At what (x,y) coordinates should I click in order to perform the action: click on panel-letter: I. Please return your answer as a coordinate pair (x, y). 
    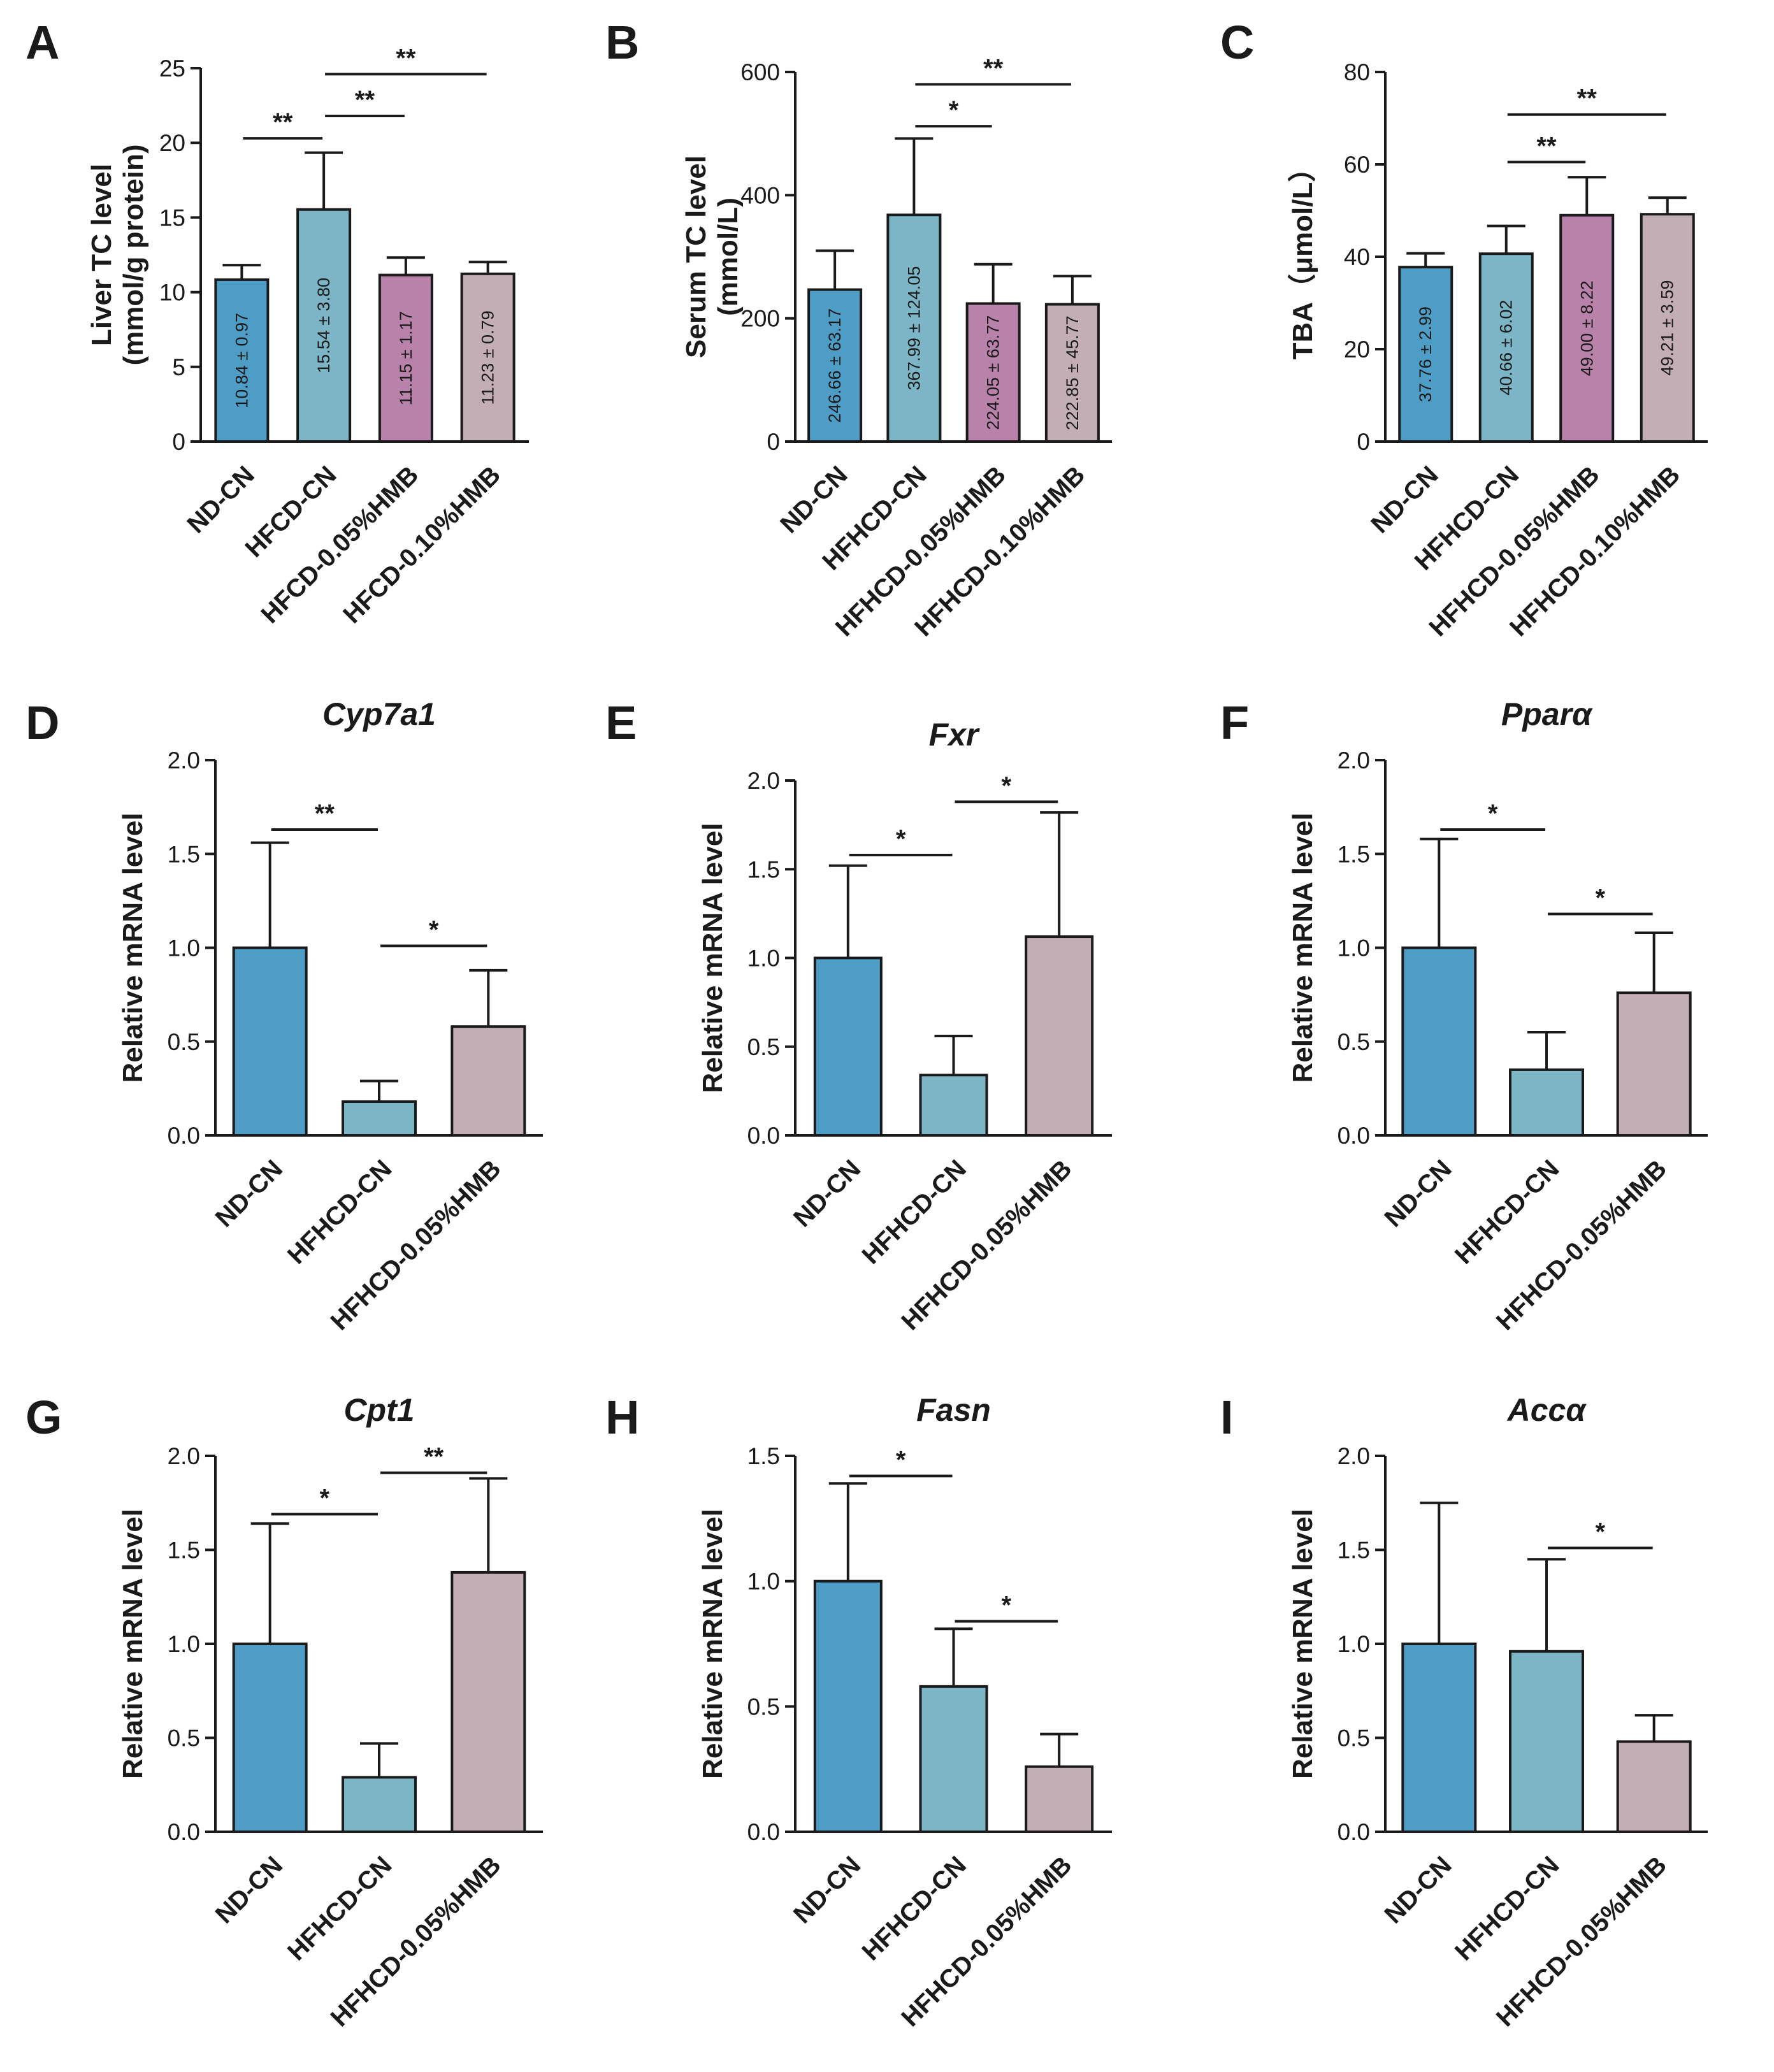
    Looking at the image, I should click on (1227, 1418).